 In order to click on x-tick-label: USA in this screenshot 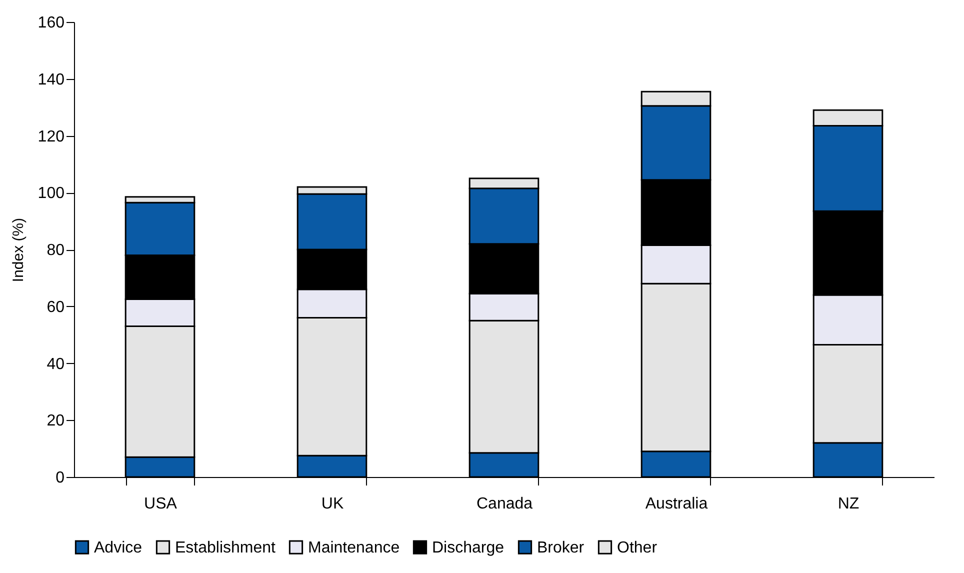, I will do `click(161, 504)`.